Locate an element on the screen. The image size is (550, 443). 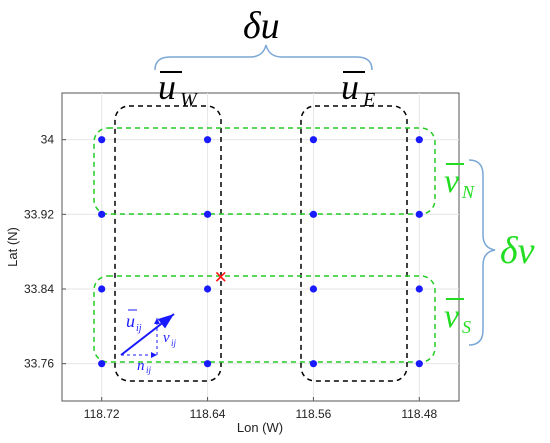
n-ij-subscript: ij is located at coordinates (149, 370).